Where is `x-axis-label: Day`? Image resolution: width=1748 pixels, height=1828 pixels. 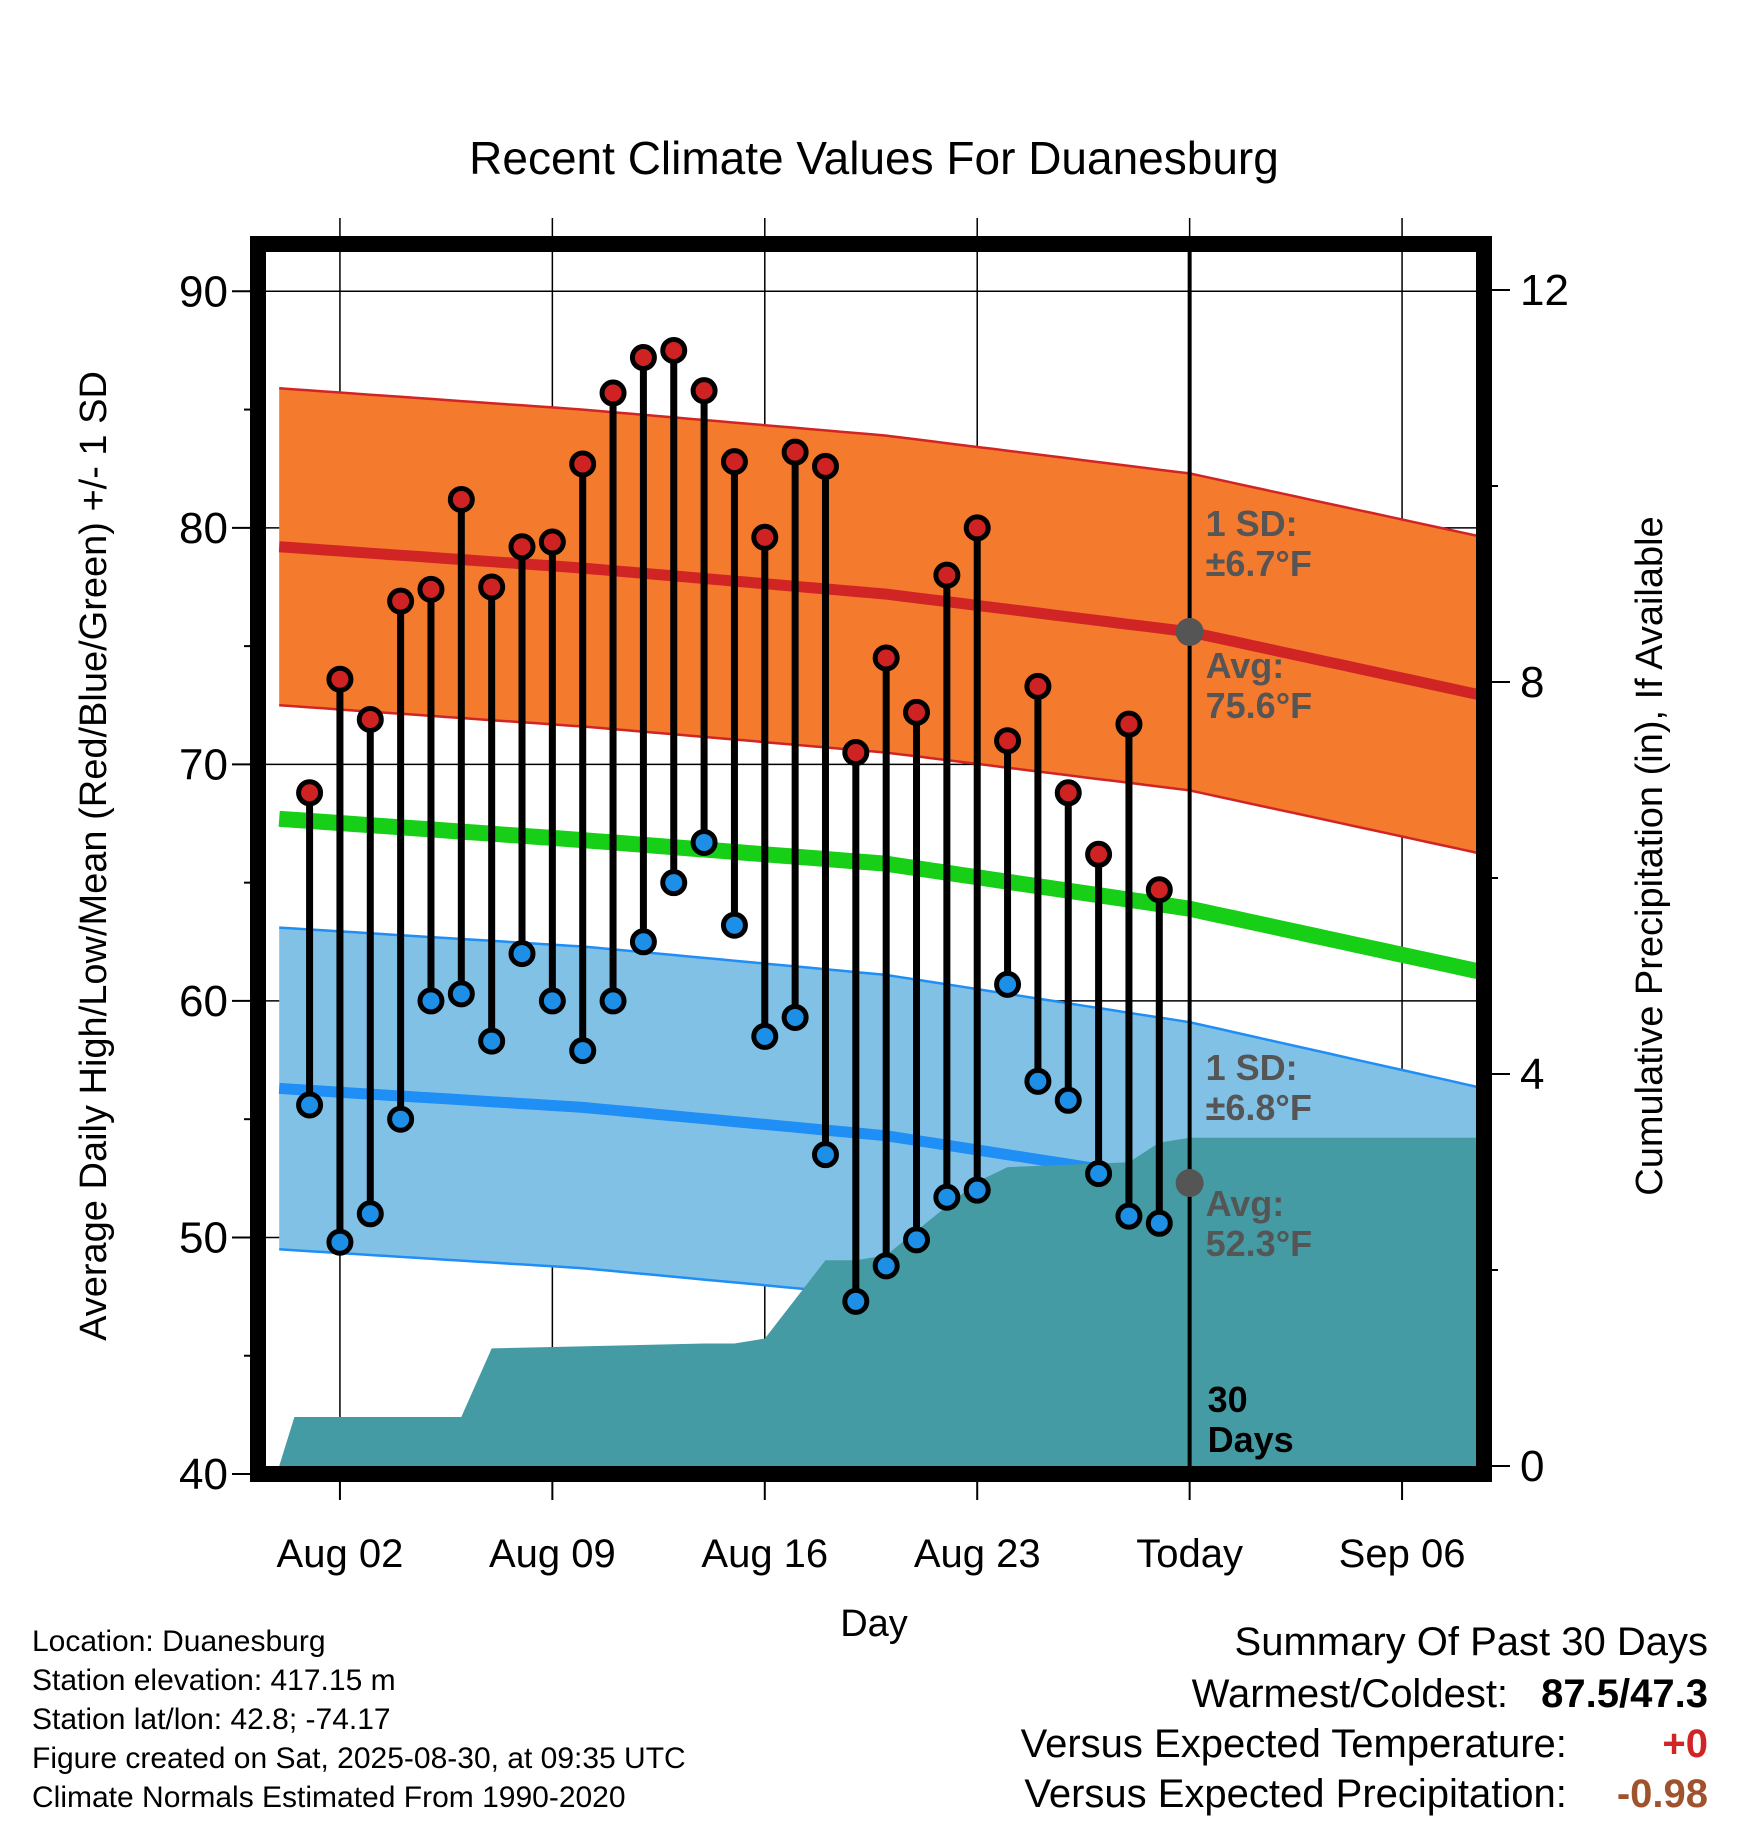
x-axis-label: Day is located at coordinates (874, 1624).